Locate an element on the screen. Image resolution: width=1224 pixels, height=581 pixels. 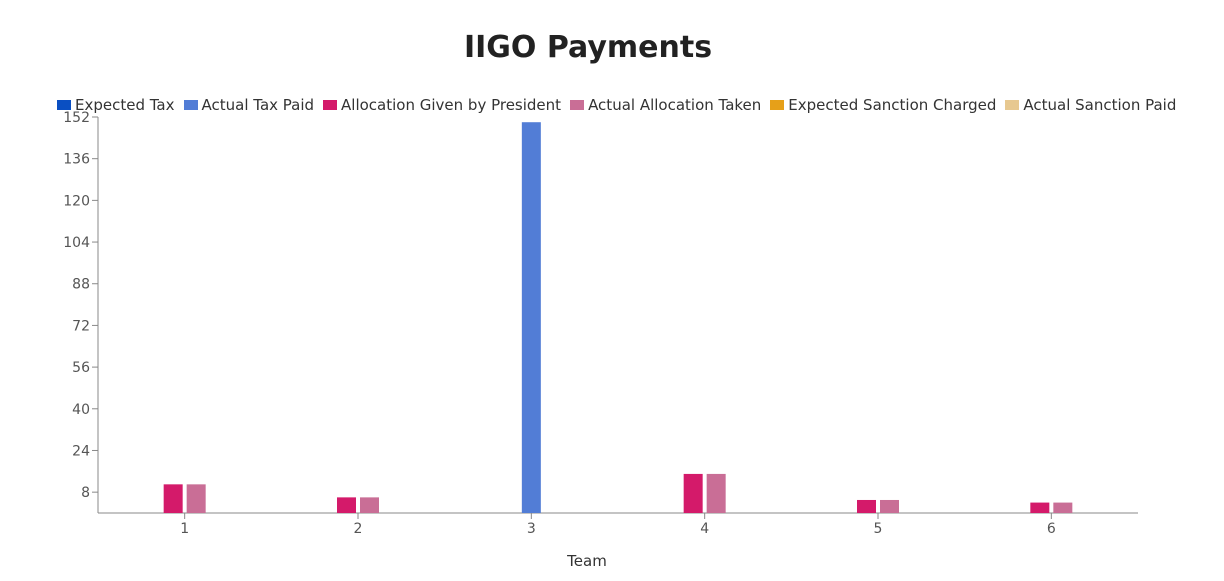
y-tick-label: 120 is located at coordinates (76, 201).